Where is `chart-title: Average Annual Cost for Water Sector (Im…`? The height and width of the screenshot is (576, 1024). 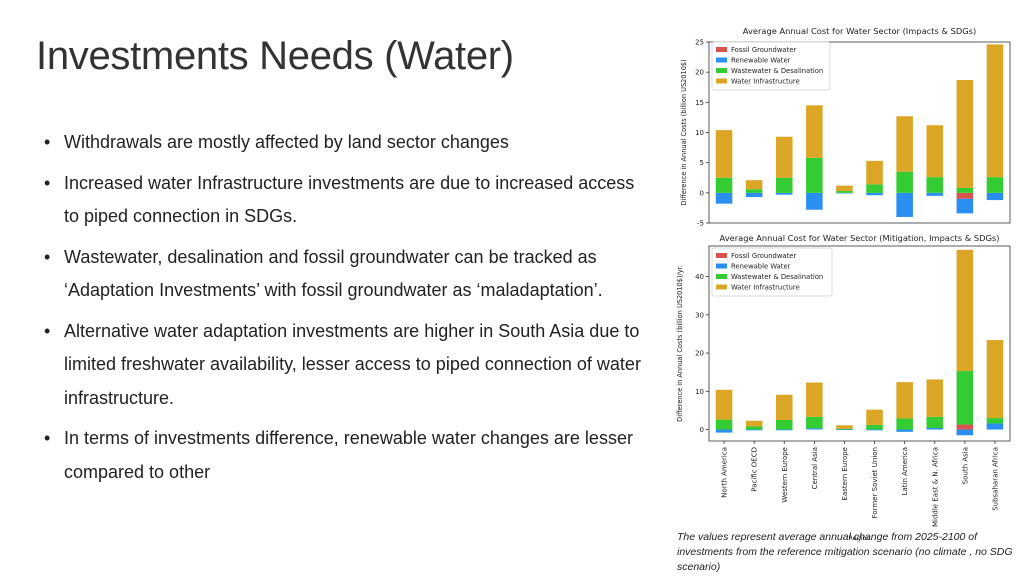 chart-title: Average Annual Cost for Water Sector (Im… is located at coordinates (859, 31).